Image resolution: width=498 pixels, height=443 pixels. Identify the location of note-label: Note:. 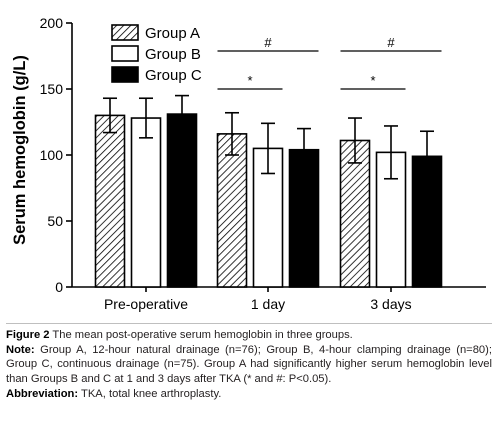
(20, 350).